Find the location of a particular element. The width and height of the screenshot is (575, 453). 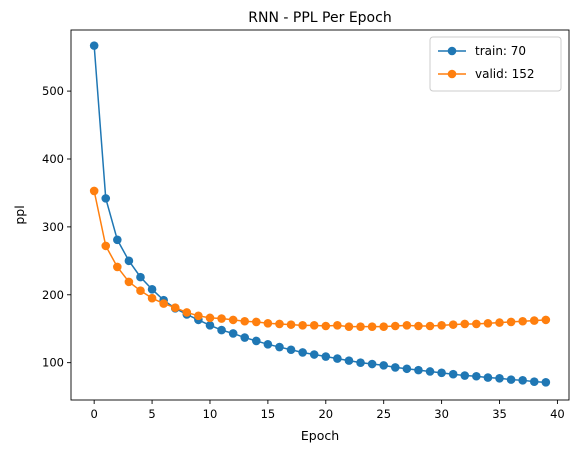

x-axis: 0 5 10 15 20 25 30 35 40 is located at coordinates (327, 410).